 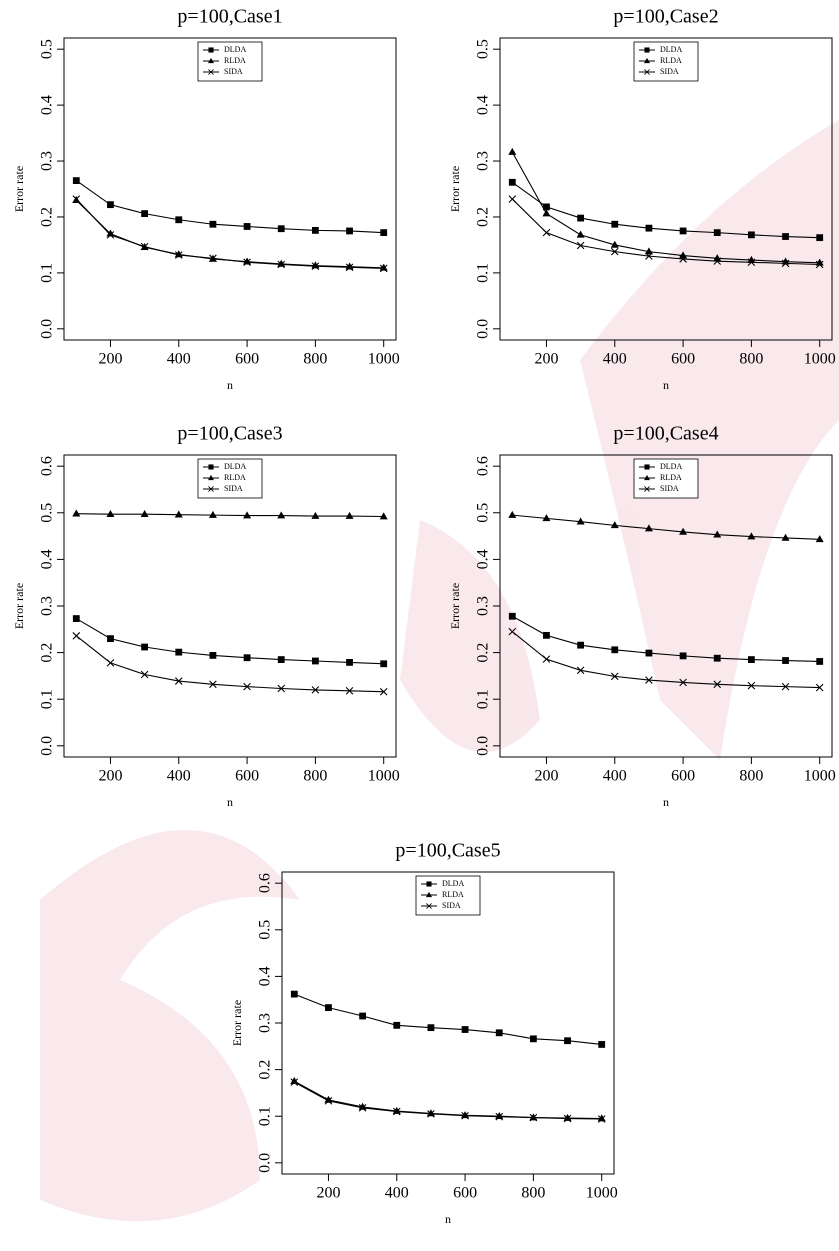 What do you see at coordinates (47, 217) in the screenshot?
I see `y-tick-label: 0.2` at bounding box center [47, 217].